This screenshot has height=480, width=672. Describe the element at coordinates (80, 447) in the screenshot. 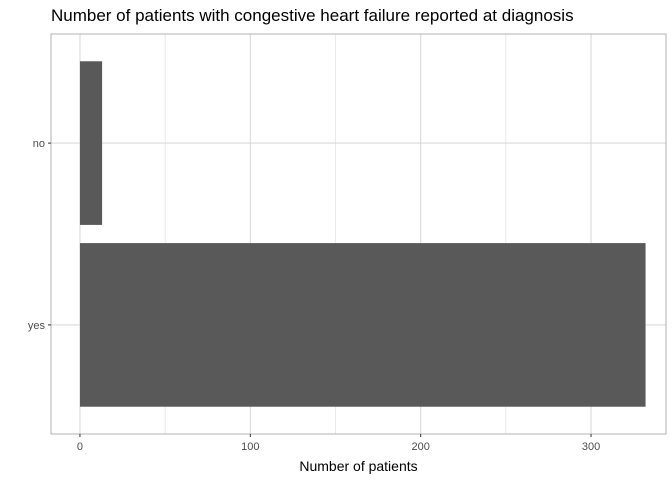

I see `x-tick-label: 0` at that location.